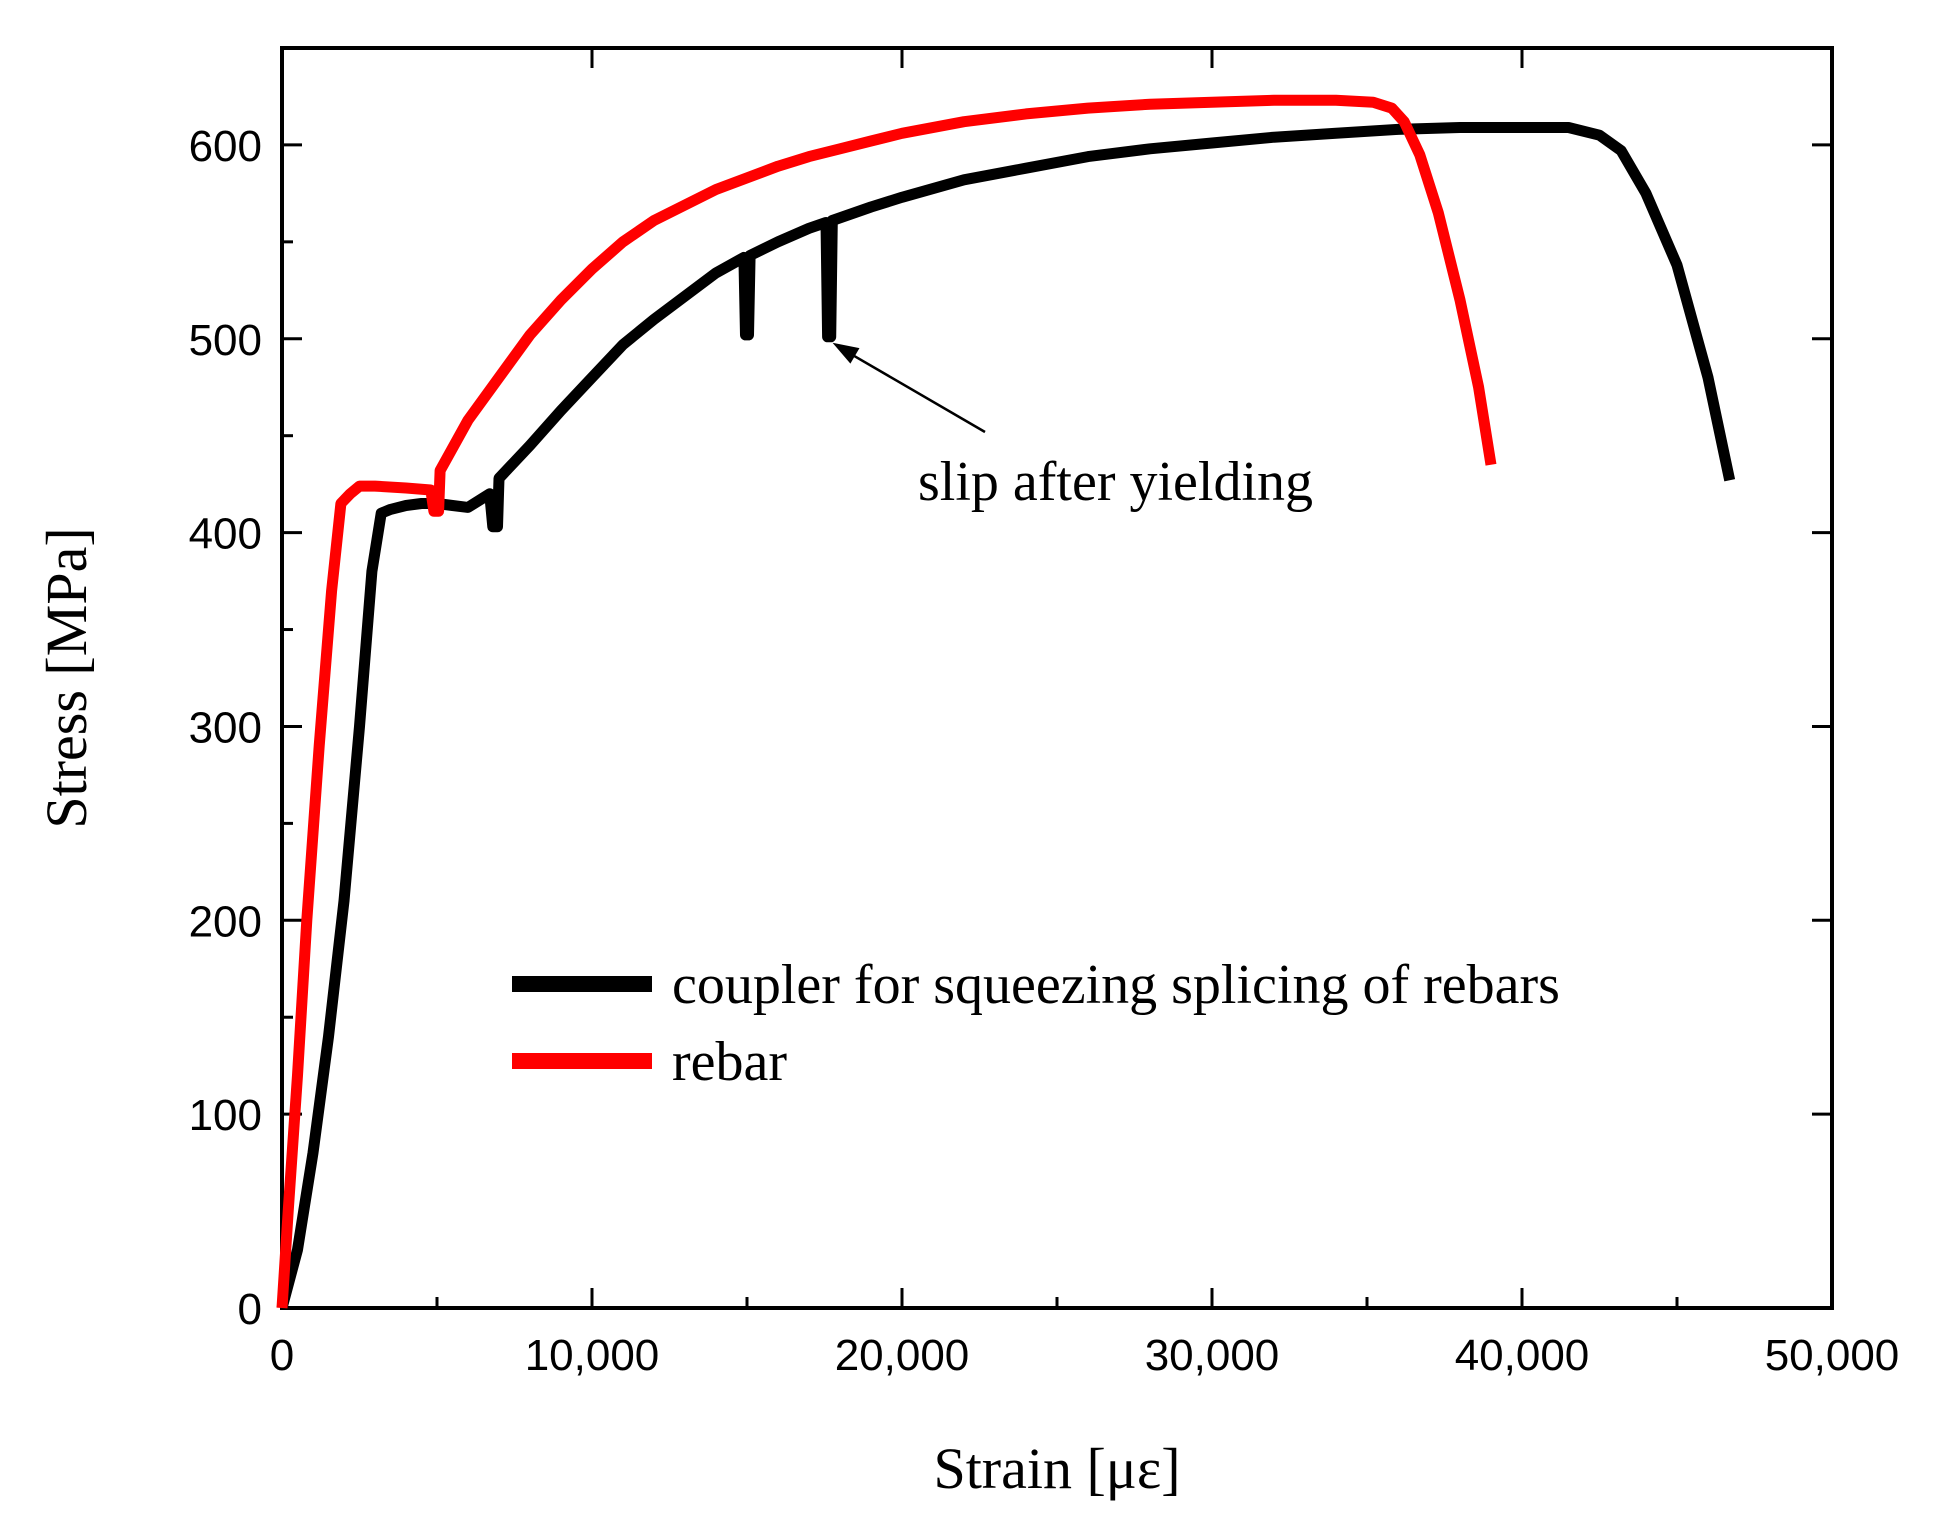 Image resolution: width=1943 pixels, height=1524 pixels. I want to click on y-tick-label: 200, so click(225, 921).